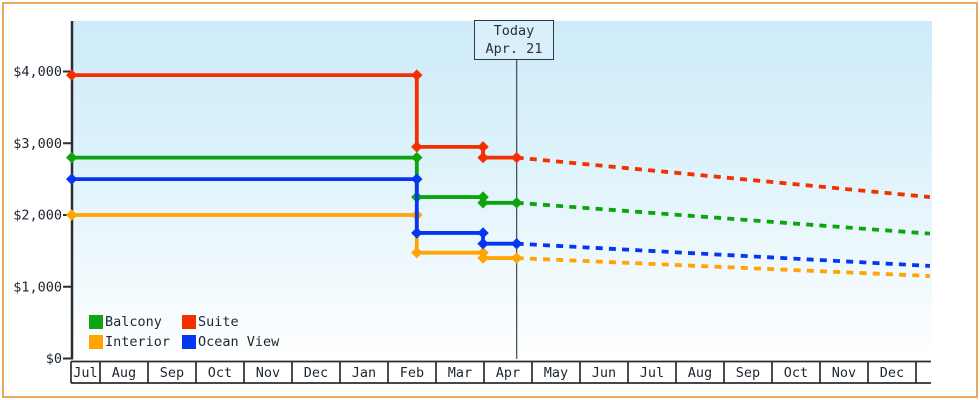 The height and width of the screenshot is (400, 980). I want to click on legend-swatch-ocean-view, so click(189, 342).